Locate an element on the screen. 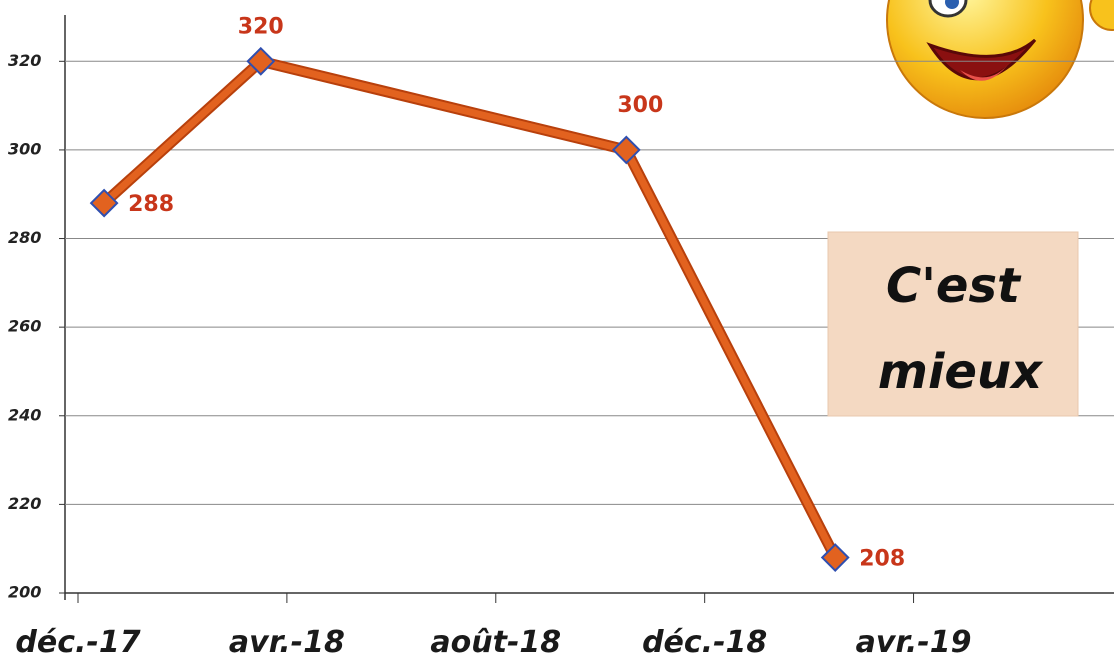  annotation: C'est is located at coordinates (954, 286).